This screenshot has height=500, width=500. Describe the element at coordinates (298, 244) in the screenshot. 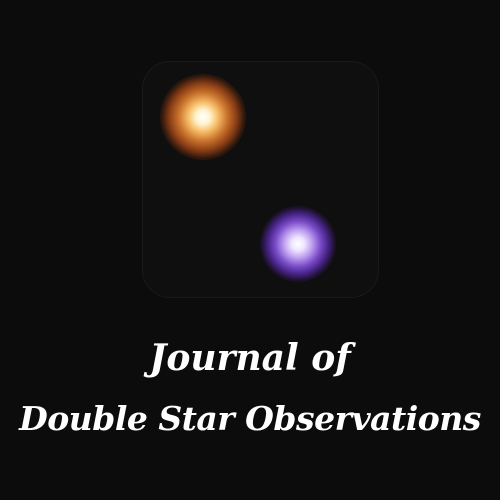

I see `secondary-star` at that location.